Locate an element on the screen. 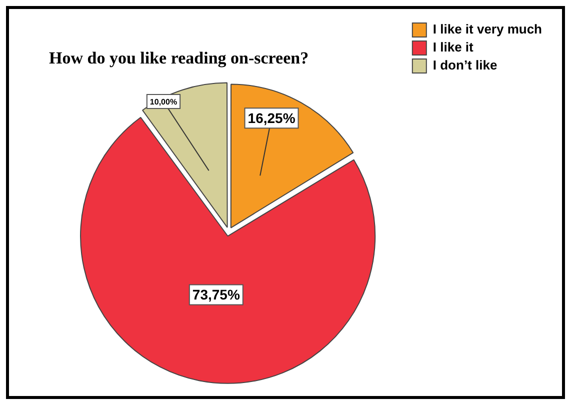 The height and width of the screenshot is (403, 571). data-label: 73,75% is located at coordinates (216, 294).